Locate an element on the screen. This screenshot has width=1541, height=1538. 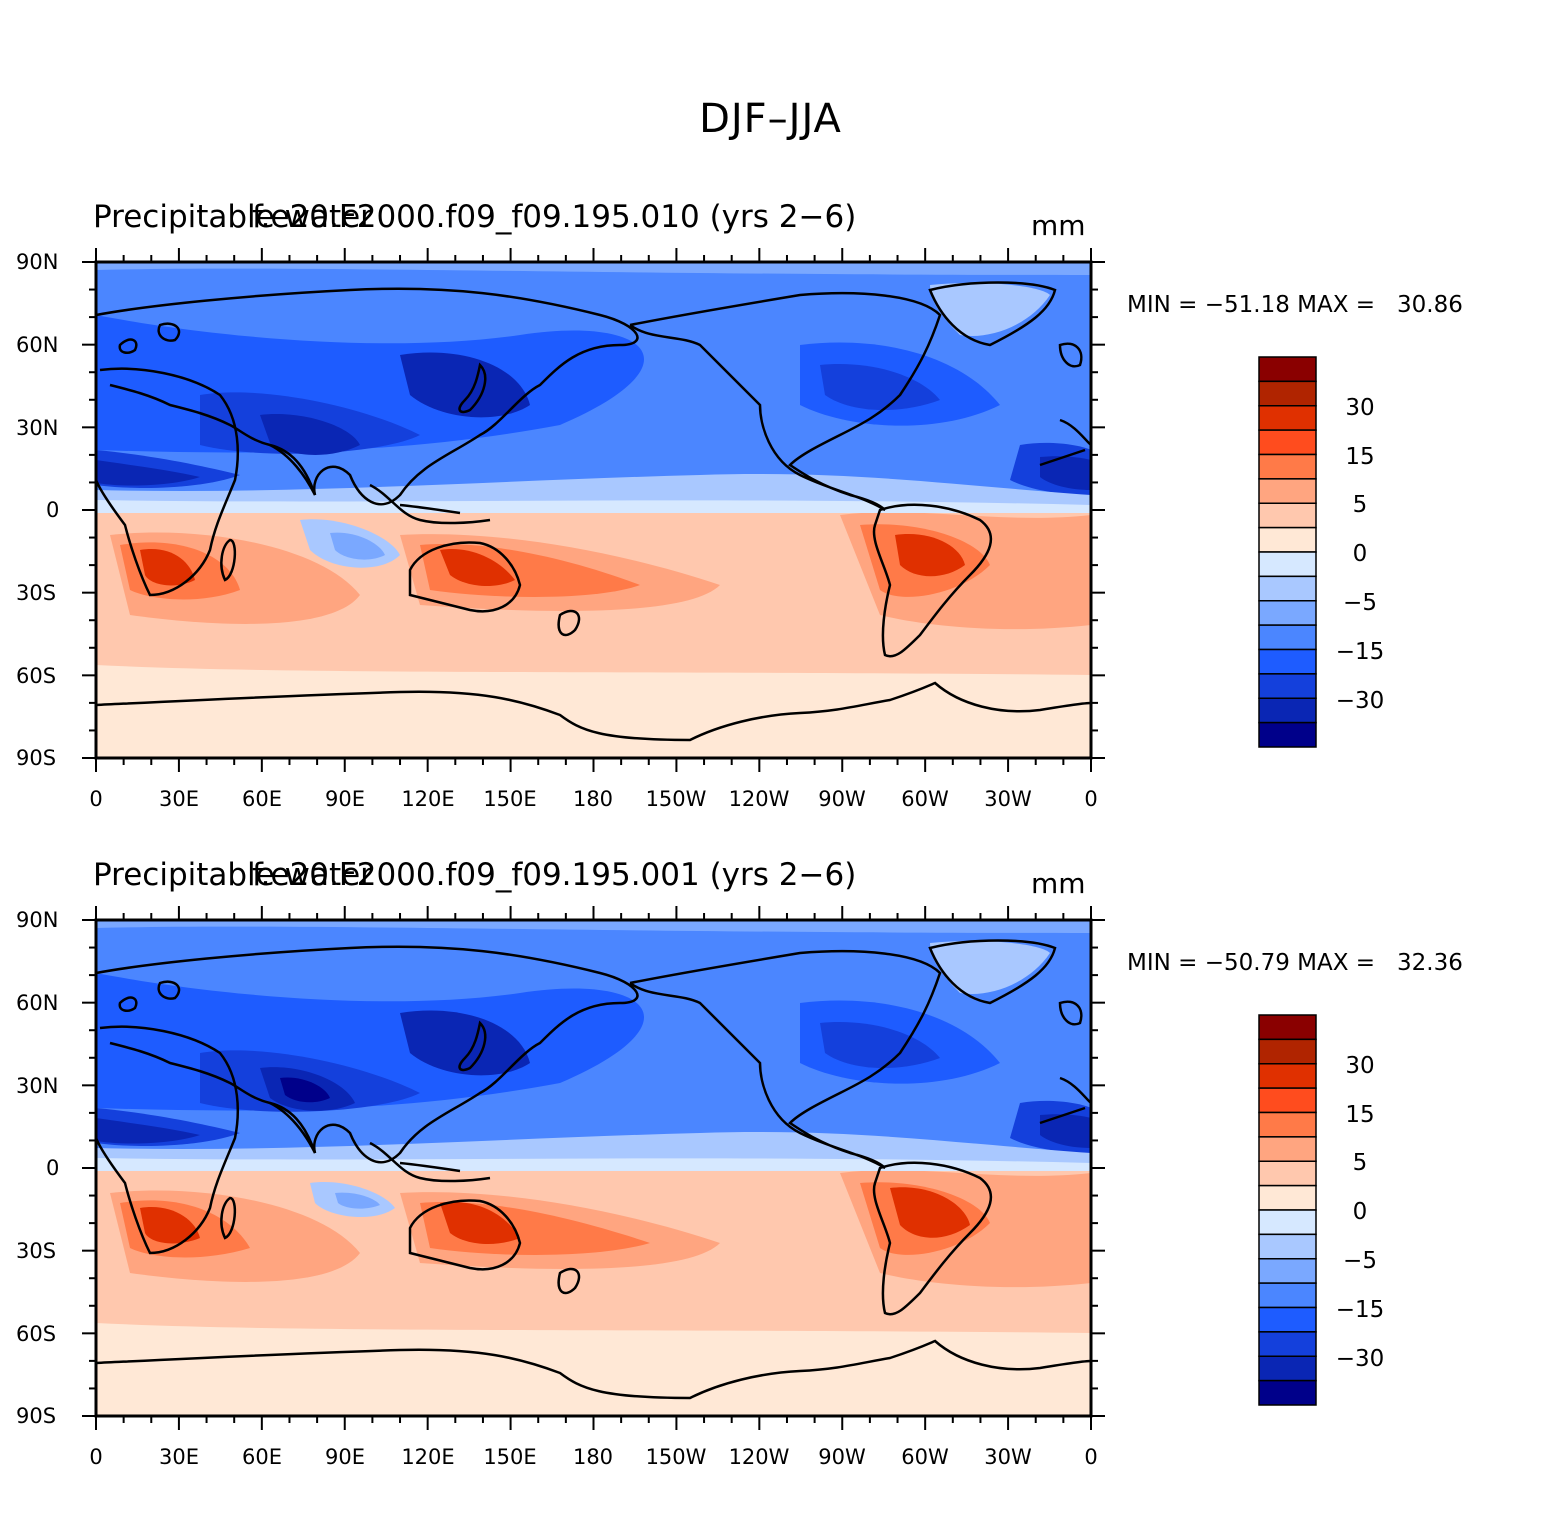
lon-tick-label: 60W is located at coordinates (925, 799).